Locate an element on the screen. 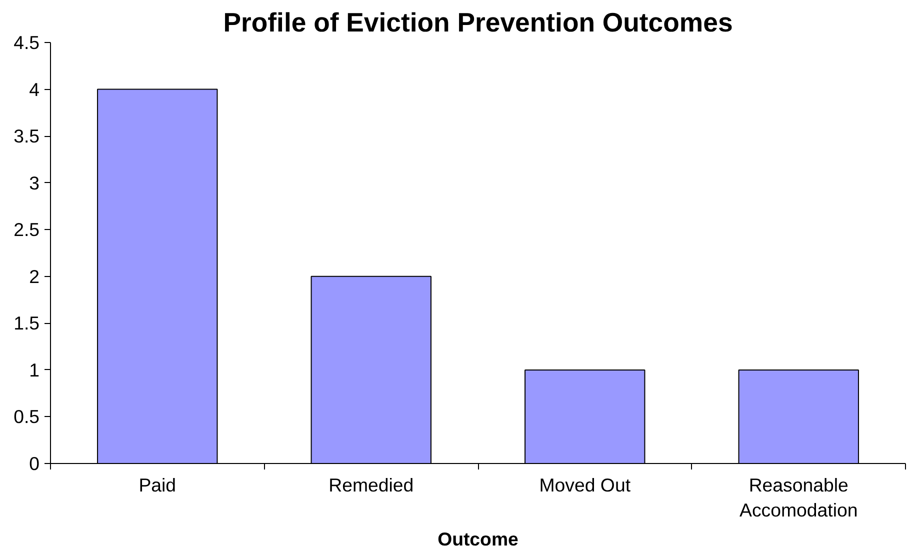  y-tick-label: 4.5 is located at coordinates (27, 42).